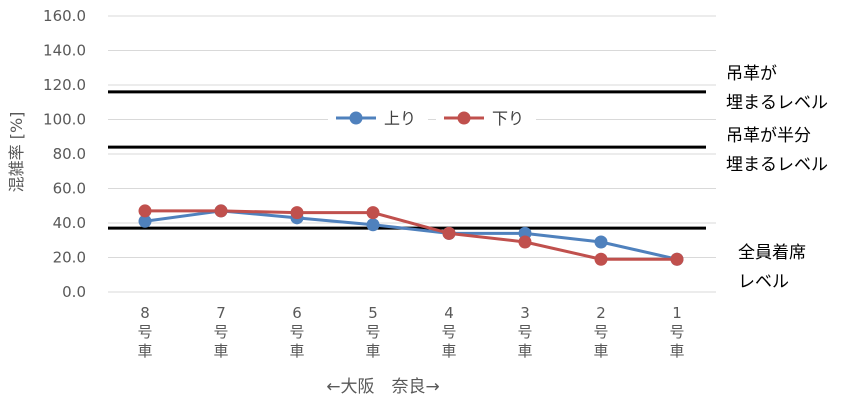 This screenshot has height=403, width=850. Describe the element at coordinates (69, 189) in the screenshot. I see `y-tick-label: 60.0` at that location.